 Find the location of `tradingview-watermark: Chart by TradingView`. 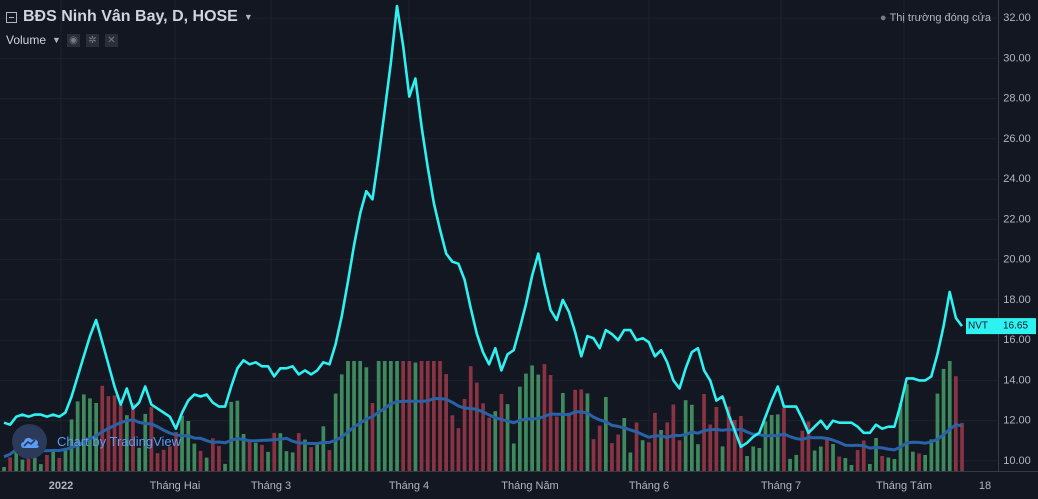

tradingview-watermark: Chart by TradingView is located at coordinates (96, 441).